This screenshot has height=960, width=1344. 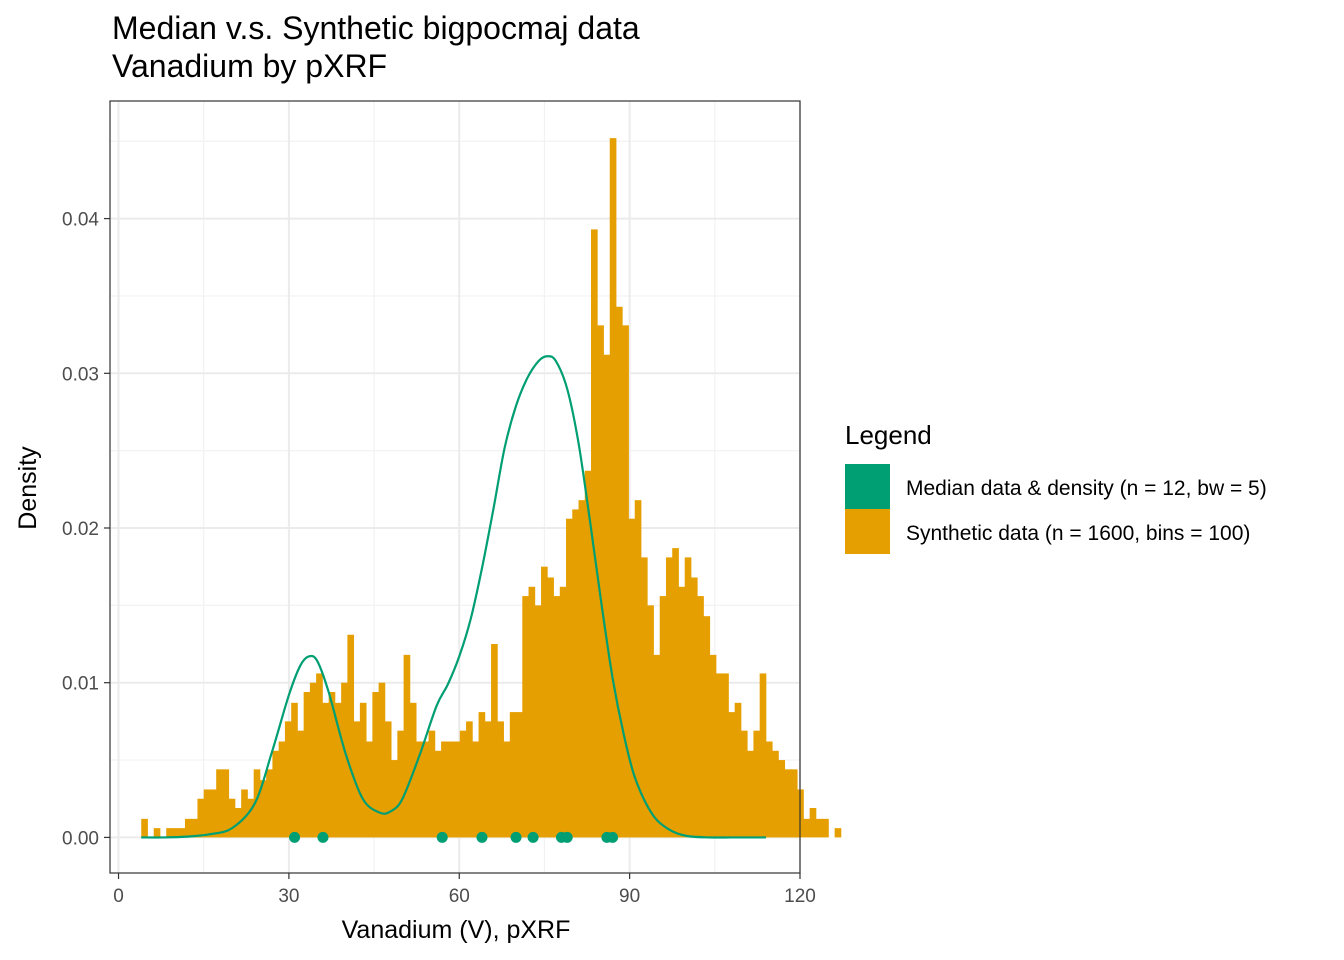 I want to click on median-points, so click(x=454, y=837).